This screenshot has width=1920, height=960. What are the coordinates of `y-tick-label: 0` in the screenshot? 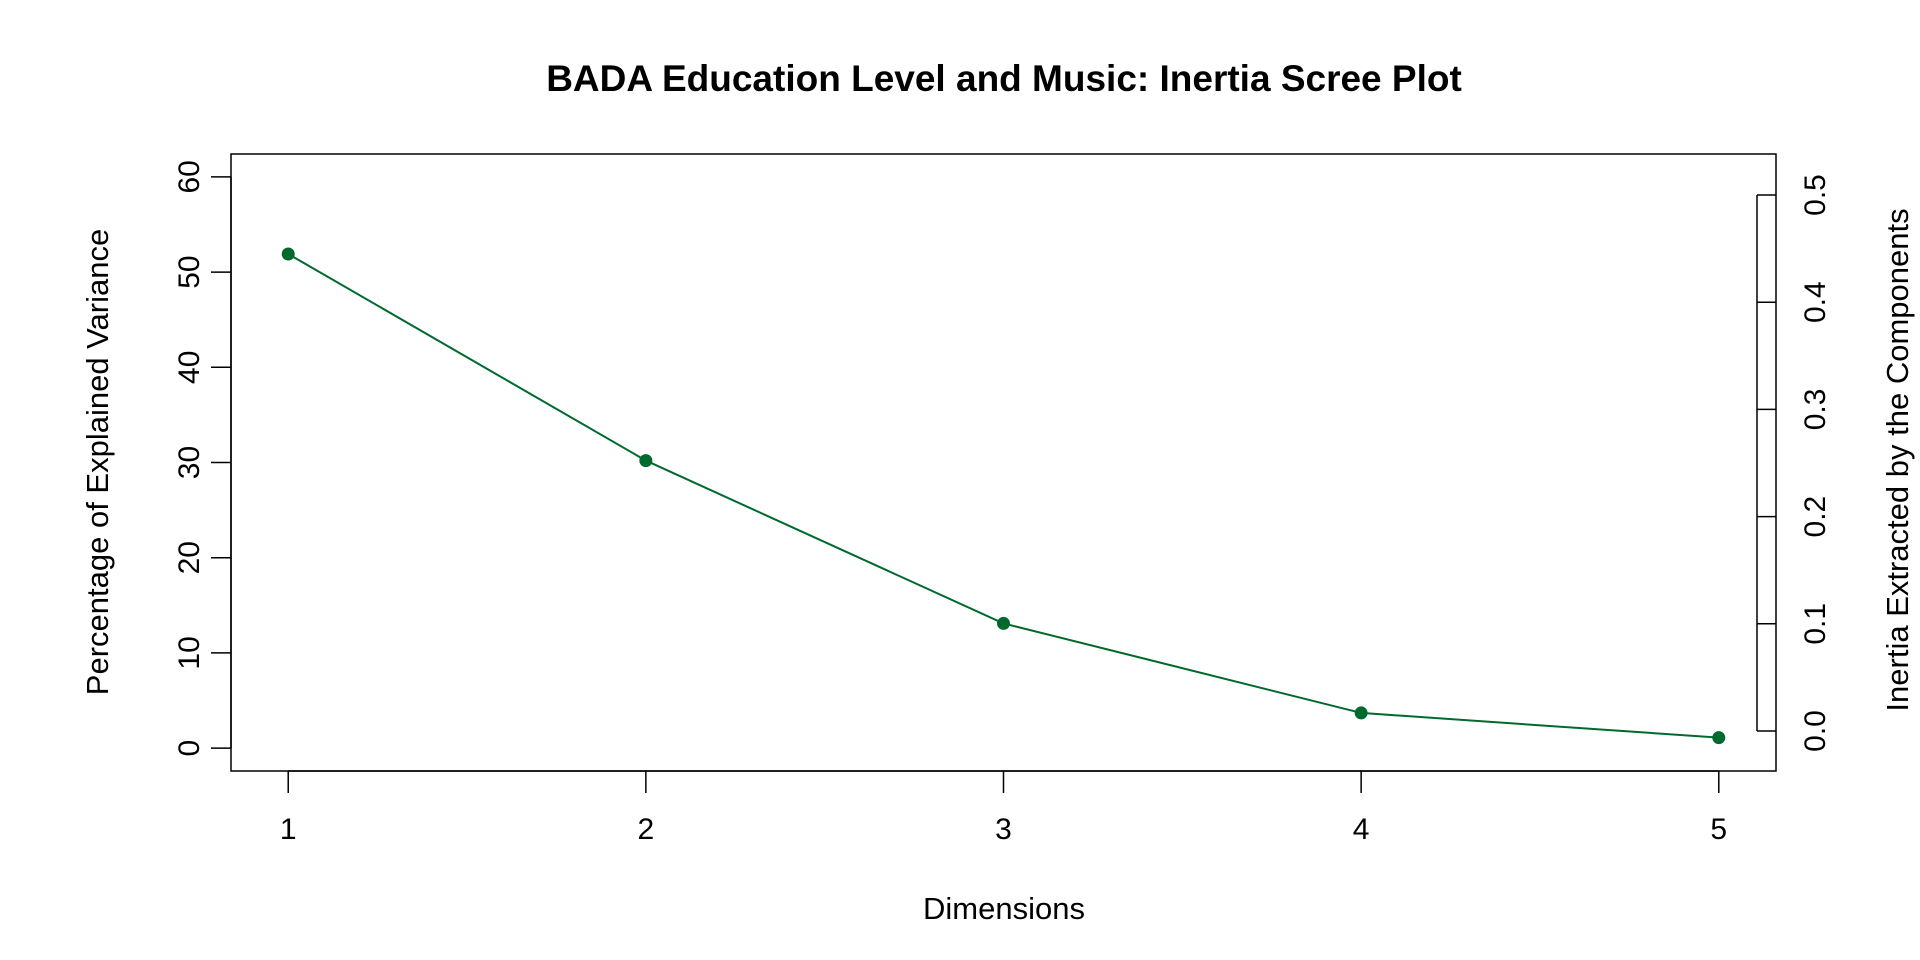 It's located at (189, 748).